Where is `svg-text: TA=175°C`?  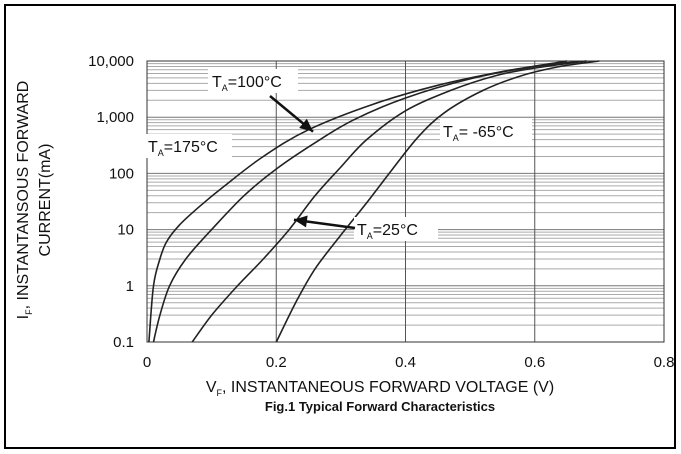 svg-text: TA=175°C is located at coordinates (183, 148).